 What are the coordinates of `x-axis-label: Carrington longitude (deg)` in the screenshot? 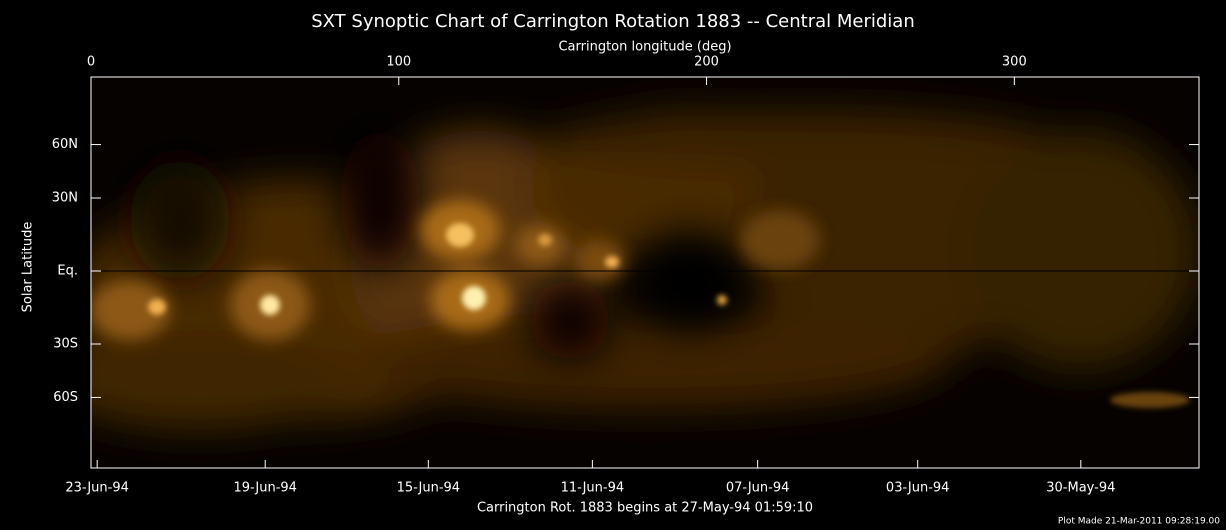 It's located at (644, 47).